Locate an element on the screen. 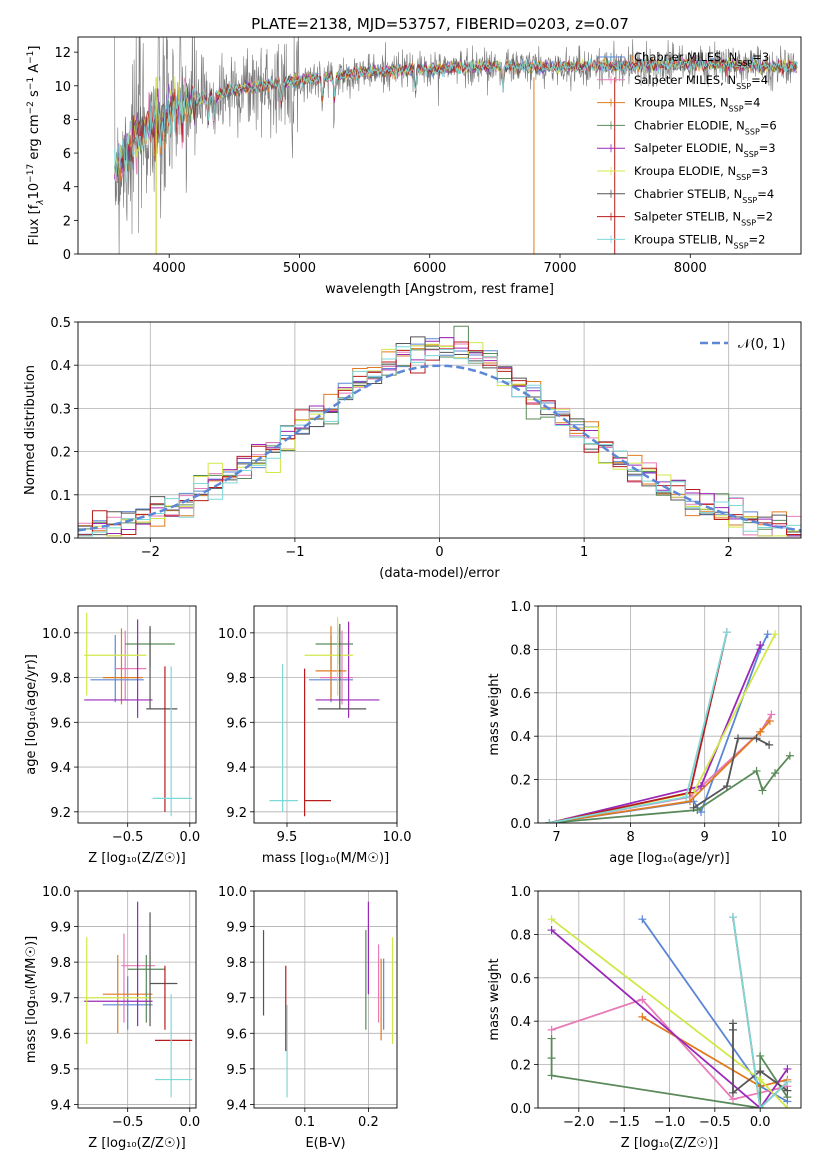 The width and height of the screenshot is (819, 1174). y-axis-label: Normed distribution is located at coordinates (30, 430).